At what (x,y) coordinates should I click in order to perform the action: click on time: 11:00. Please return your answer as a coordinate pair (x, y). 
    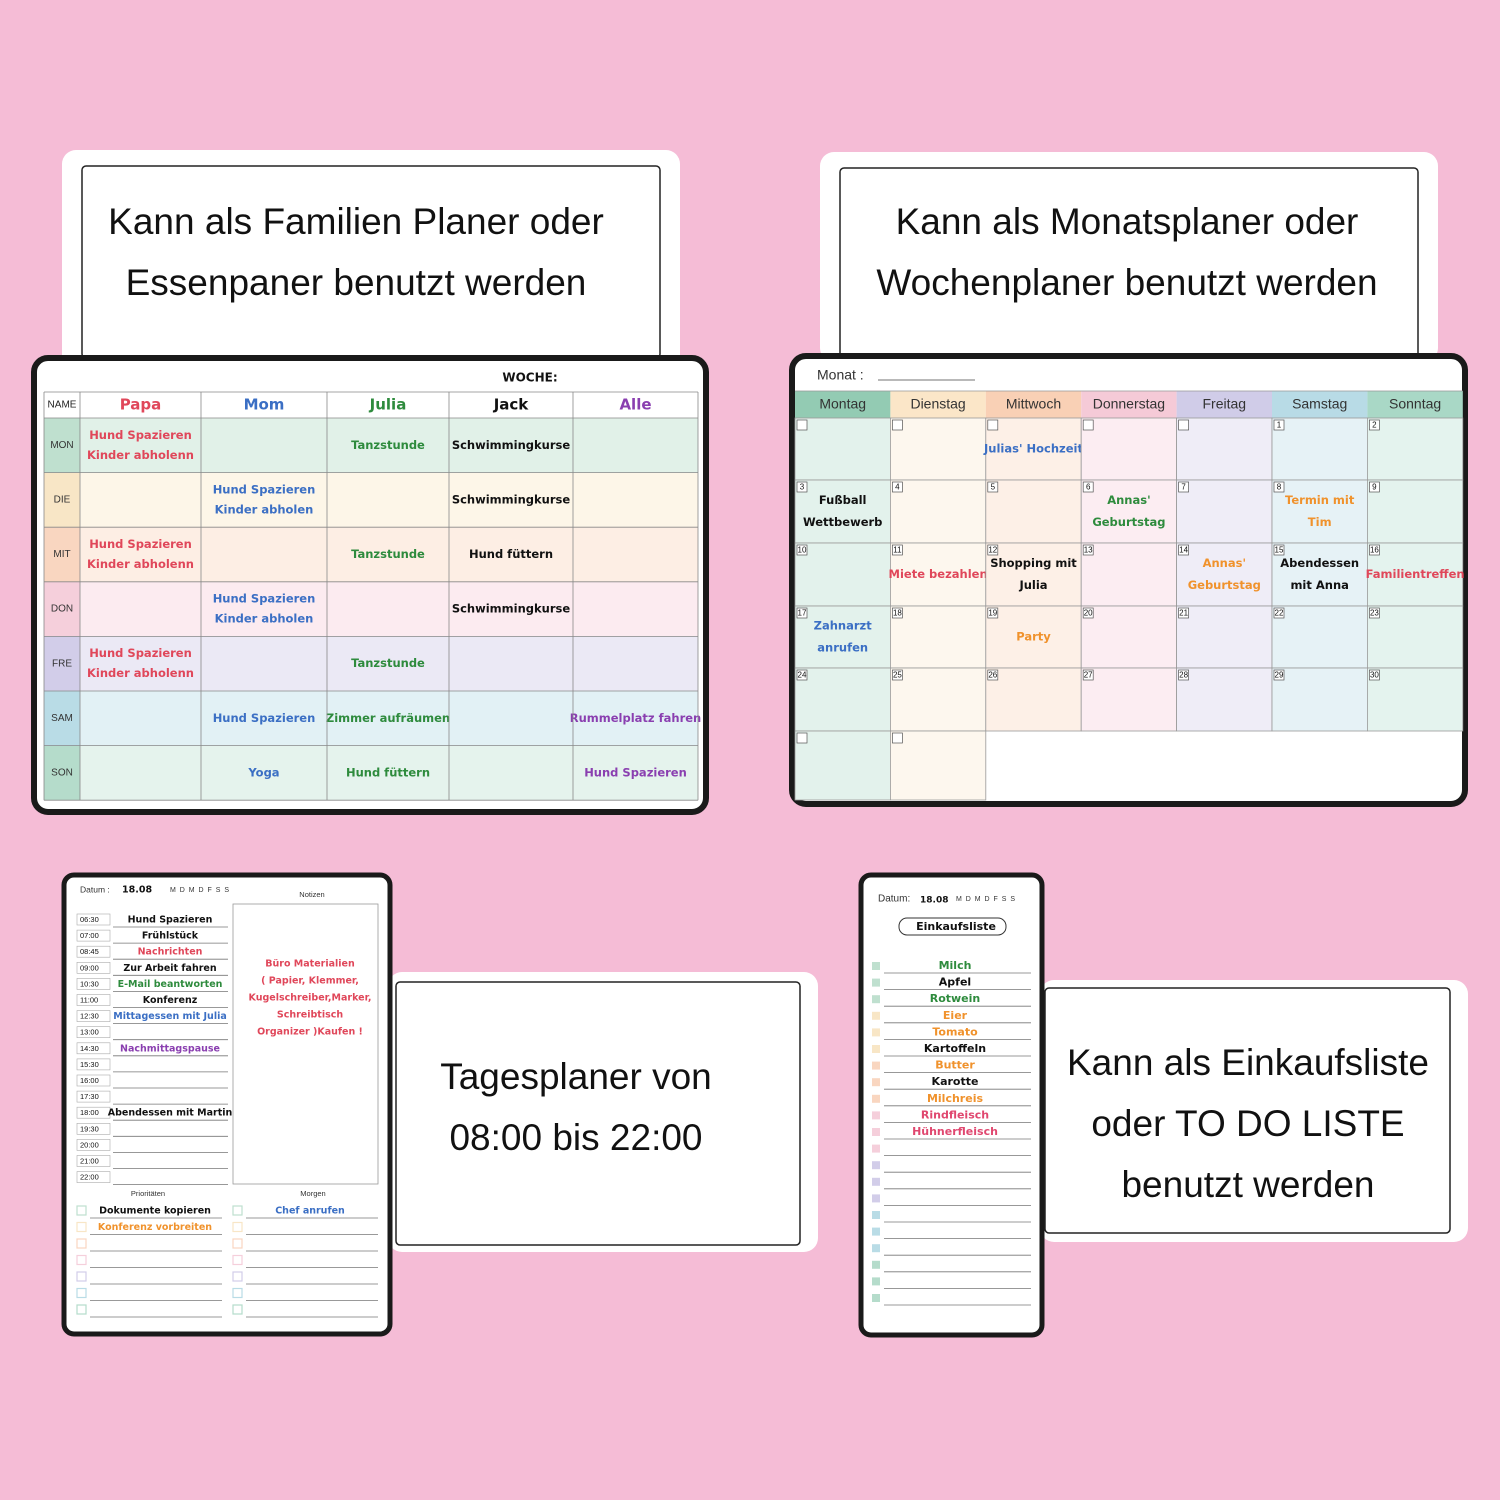
    Looking at the image, I should click on (89, 999).